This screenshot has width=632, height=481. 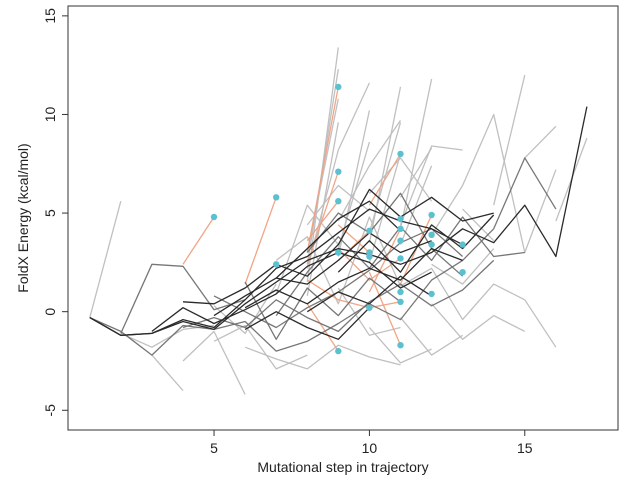 What do you see at coordinates (342, 467) in the screenshot?
I see `x-axis-title: Mutational step in trajectory` at bounding box center [342, 467].